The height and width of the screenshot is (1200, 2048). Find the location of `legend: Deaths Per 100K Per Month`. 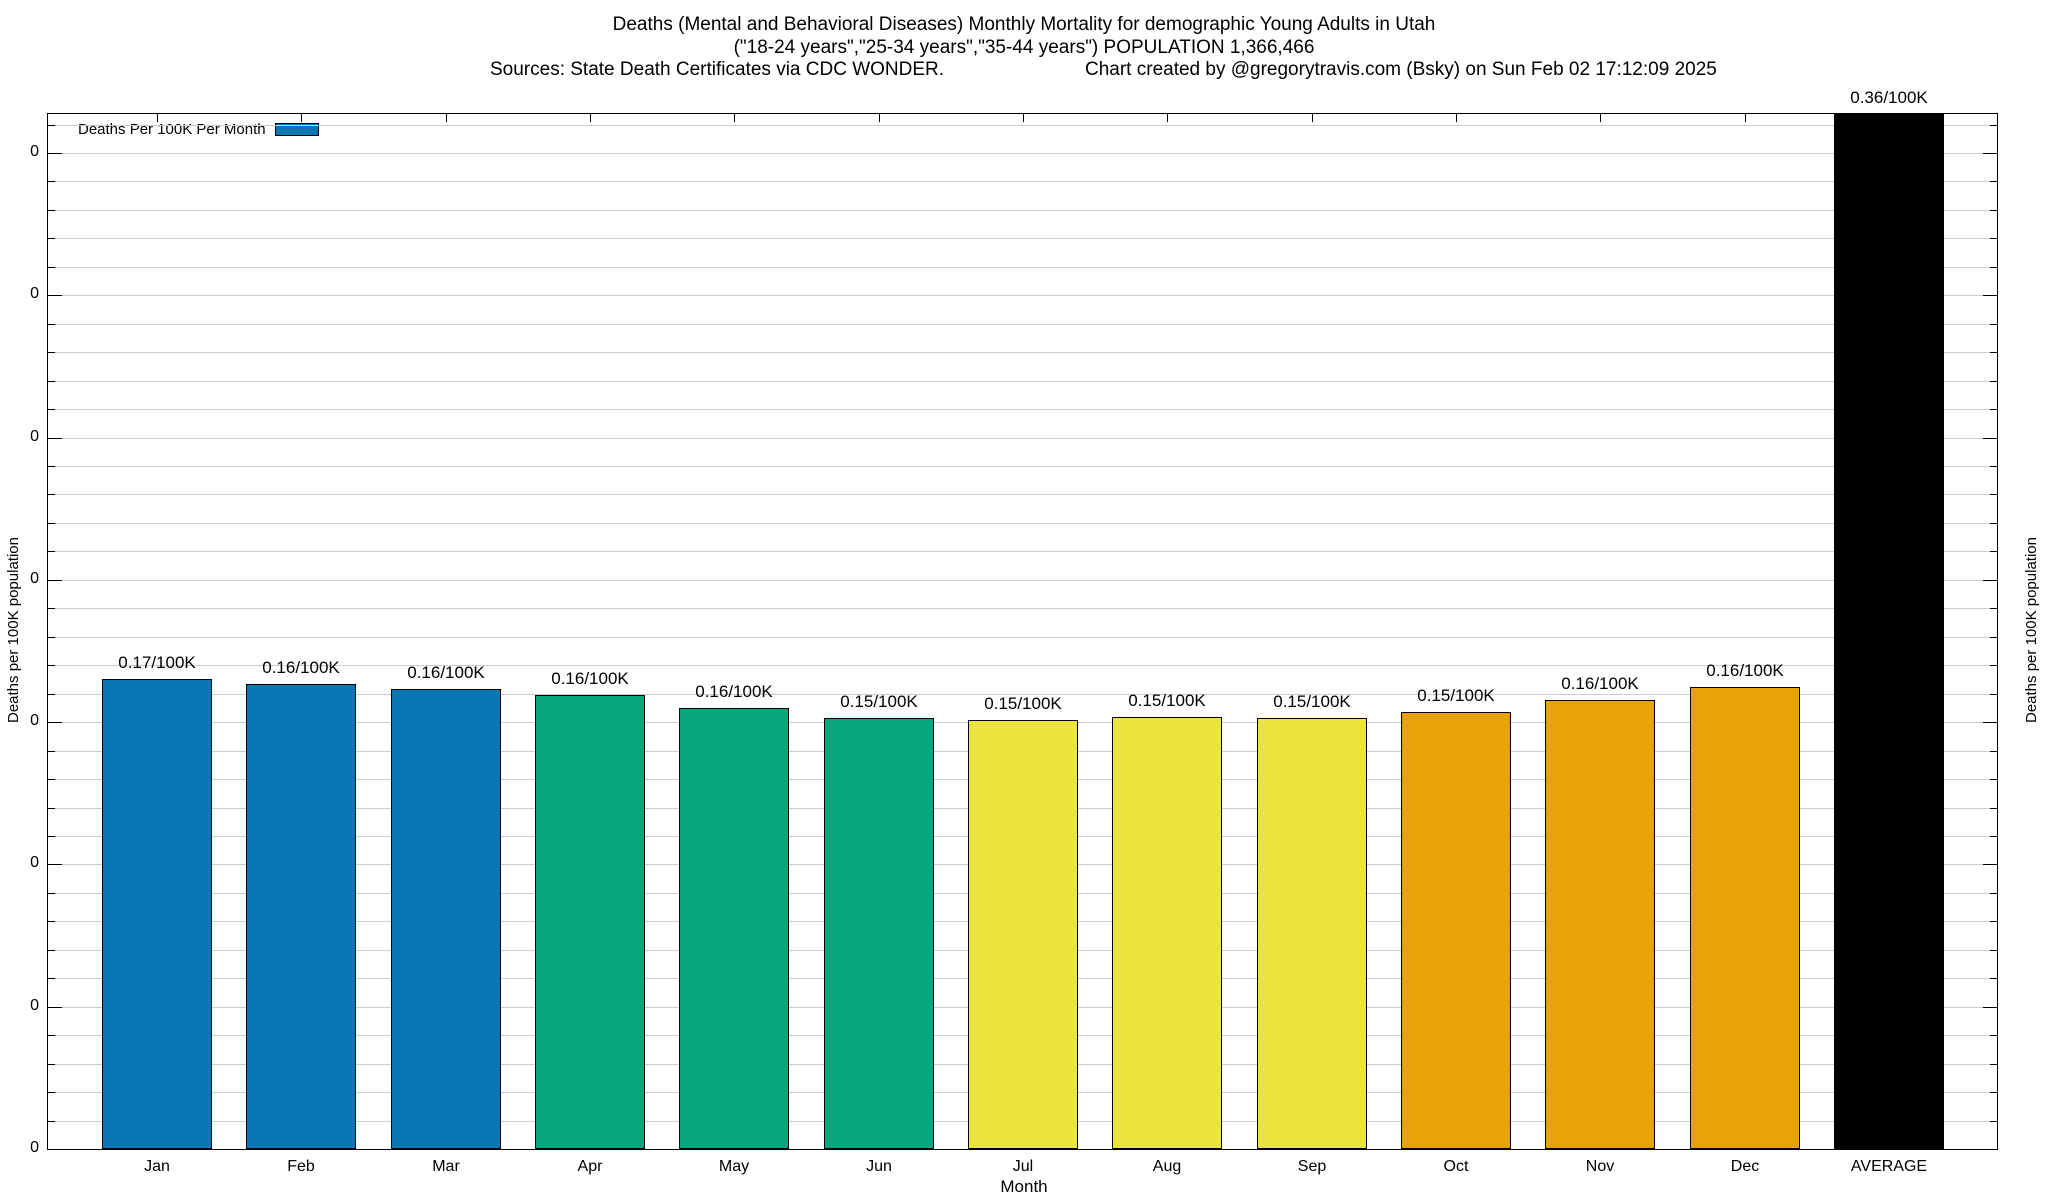

legend: Deaths Per 100K Per Month is located at coordinates (198, 129).